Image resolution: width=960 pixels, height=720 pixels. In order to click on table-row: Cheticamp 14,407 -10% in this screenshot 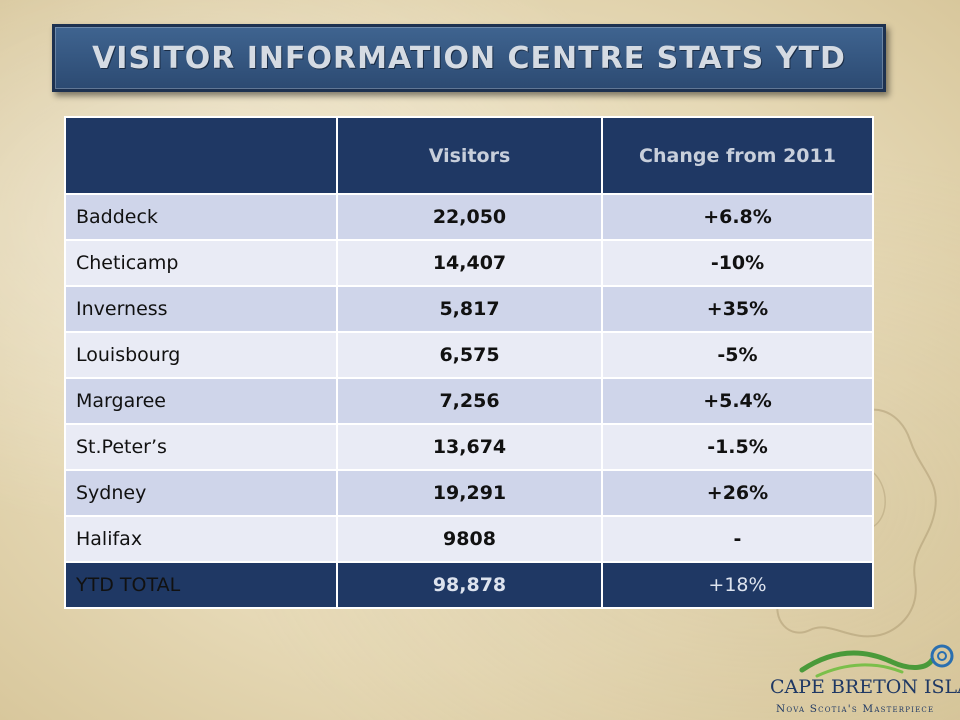, I will do `click(469, 263)`.